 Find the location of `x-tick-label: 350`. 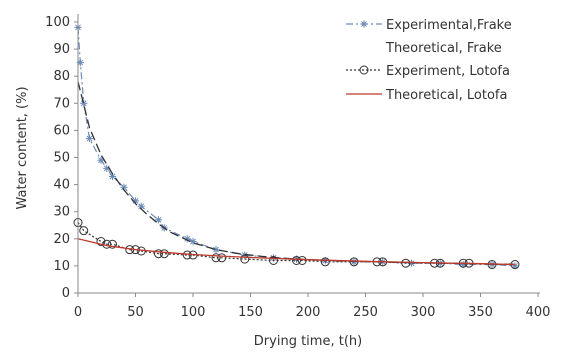

x-tick-label: 350 is located at coordinates (480, 312).